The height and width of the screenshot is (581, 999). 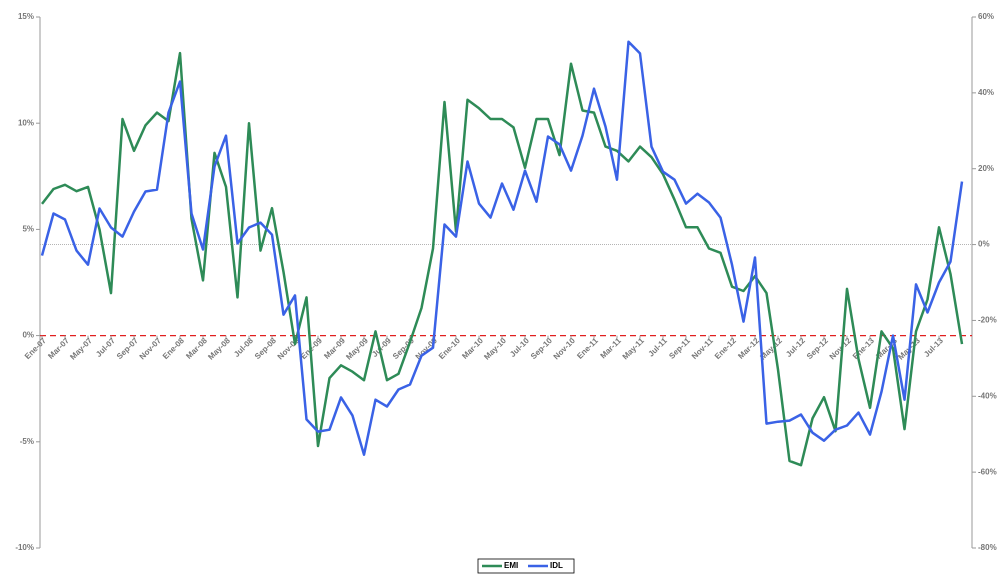 I want to click on legend-label: IDL, so click(x=556, y=565).